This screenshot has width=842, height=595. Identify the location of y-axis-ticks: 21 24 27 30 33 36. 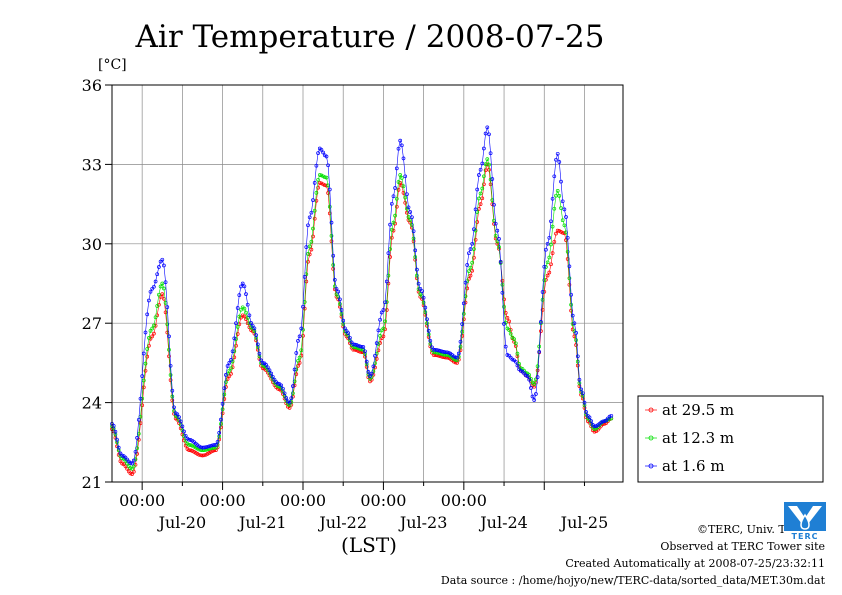
(97, 284).